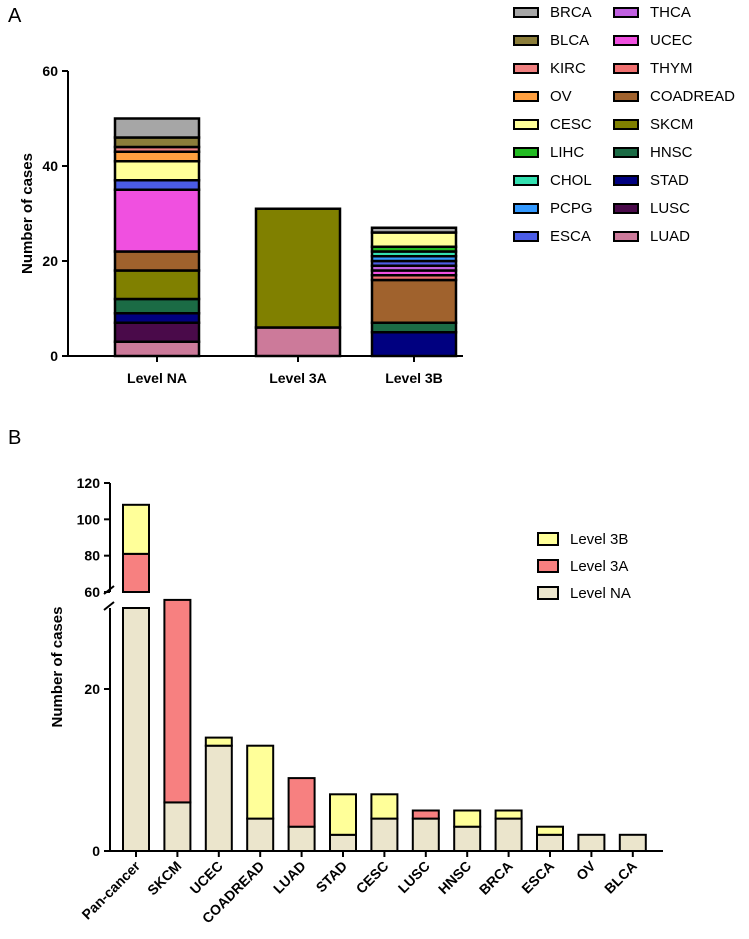 Image resolution: width=749 pixels, height=939 pixels. What do you see at coordinates (571, 208) in the screenshot?
I see `panel-a-legend-label: PCPG` at bounding box center [571, 208].